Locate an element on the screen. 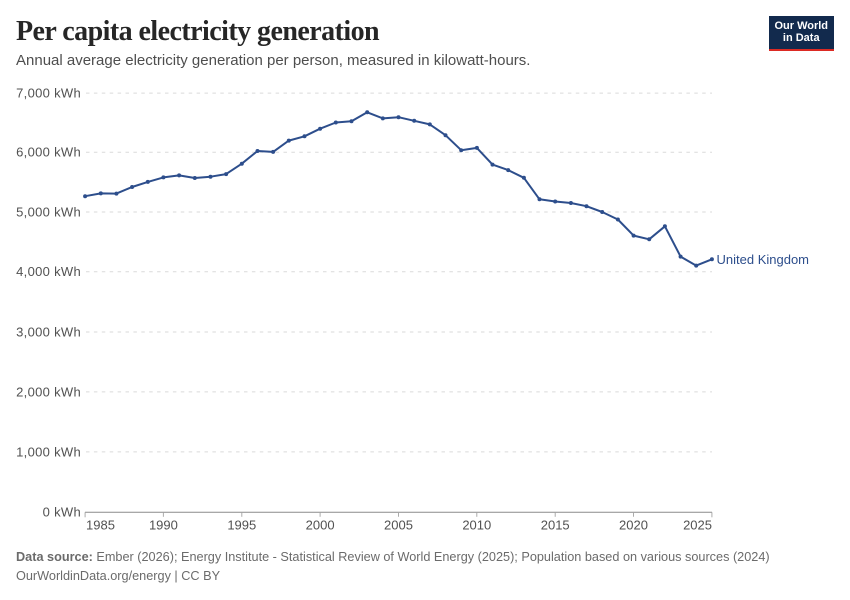 The width and height of the screenshot is (850, 600). svg-text: 6,000 kWh is located at coordinates (48, 152).